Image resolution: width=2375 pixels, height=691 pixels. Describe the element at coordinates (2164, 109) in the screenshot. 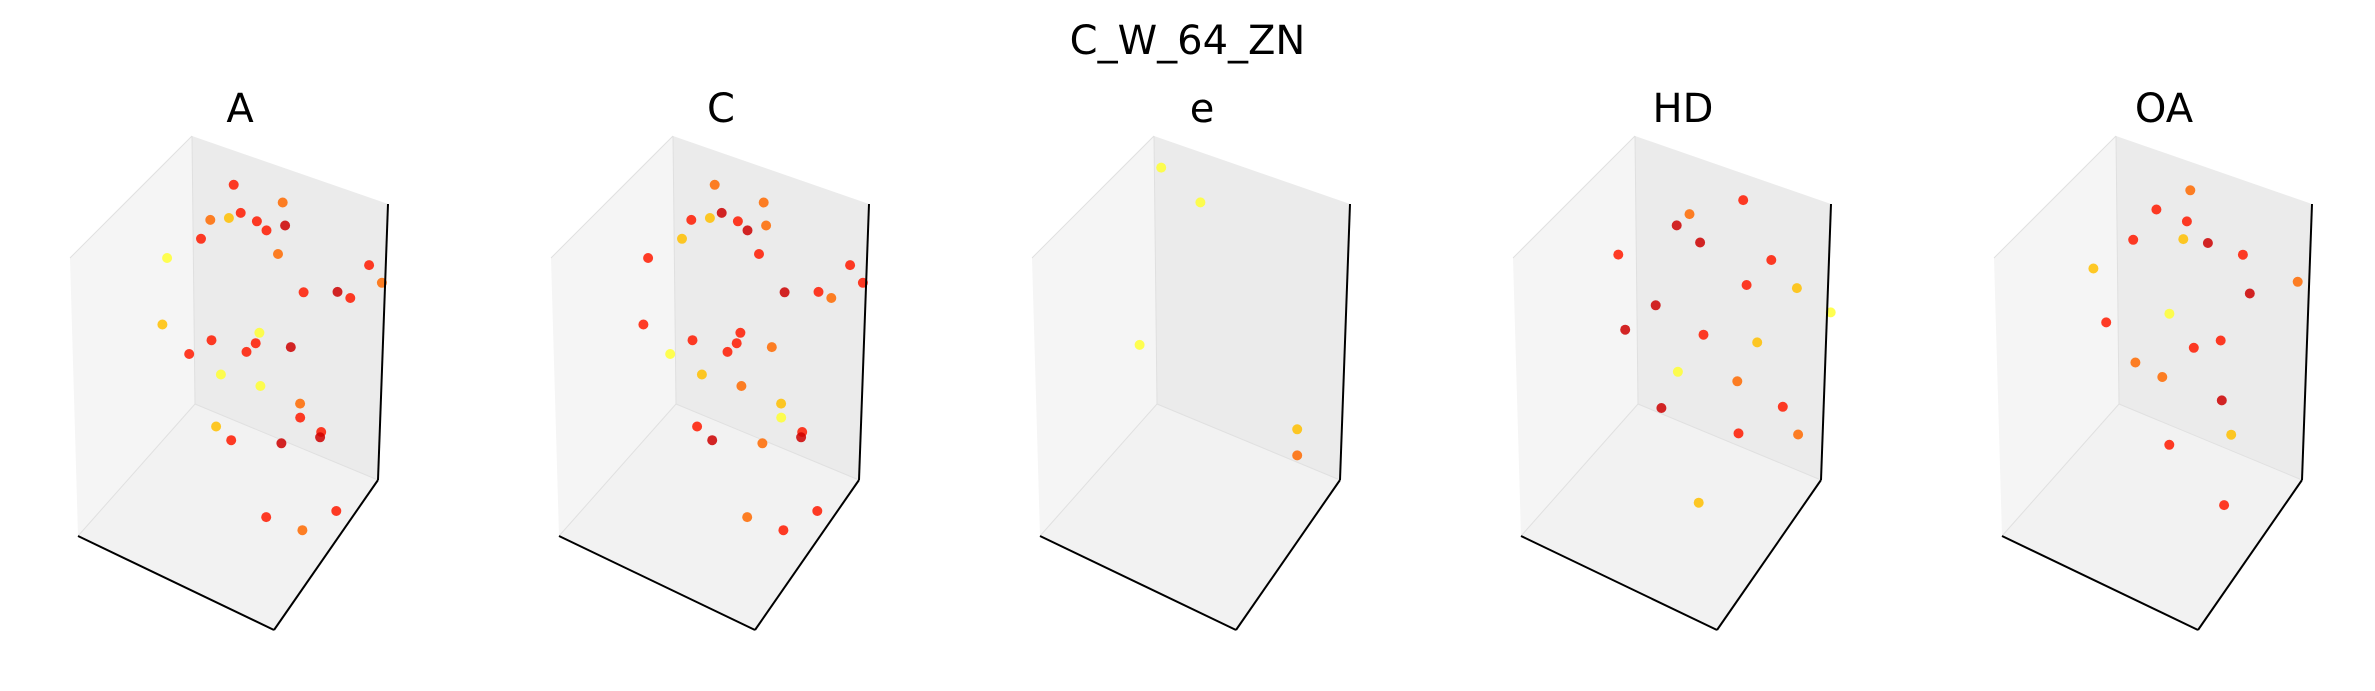

I see `subplot-title: OA` at that location.